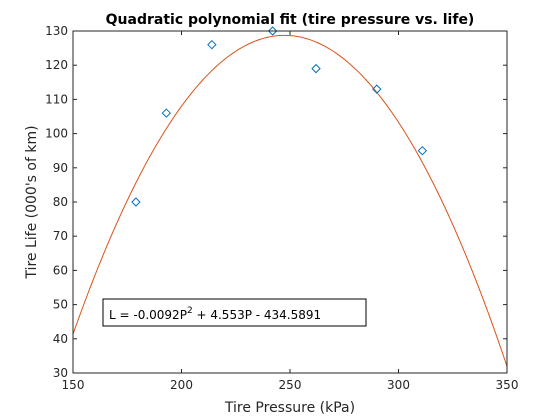 This screenshot has height=420, width=560. I want to click on y-tick-label: 50, so click(60, 305).